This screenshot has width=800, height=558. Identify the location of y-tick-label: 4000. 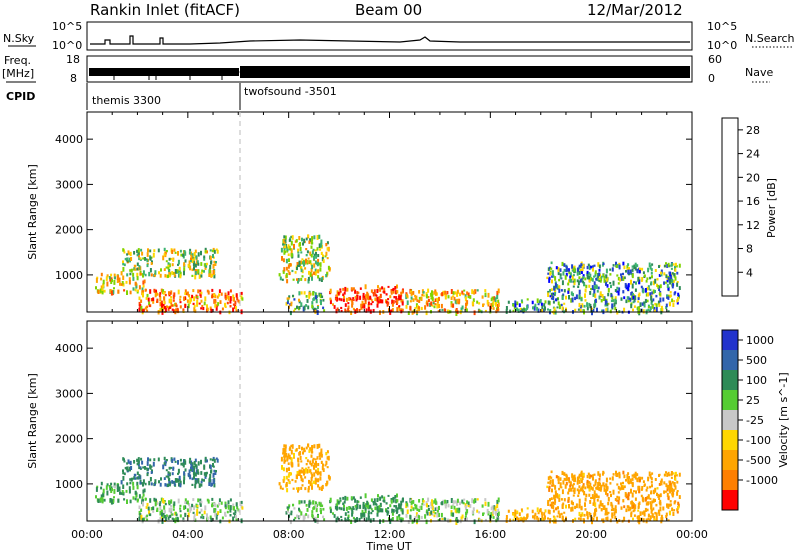
(69, 139).